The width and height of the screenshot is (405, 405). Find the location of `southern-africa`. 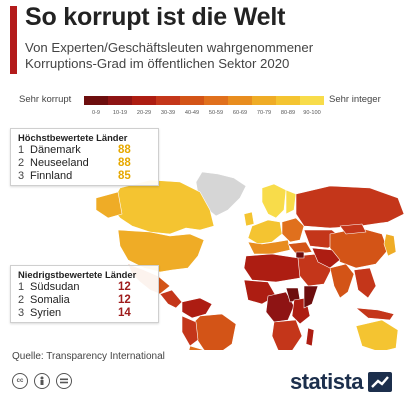

southern-africa is located at coordinates (287, 334).